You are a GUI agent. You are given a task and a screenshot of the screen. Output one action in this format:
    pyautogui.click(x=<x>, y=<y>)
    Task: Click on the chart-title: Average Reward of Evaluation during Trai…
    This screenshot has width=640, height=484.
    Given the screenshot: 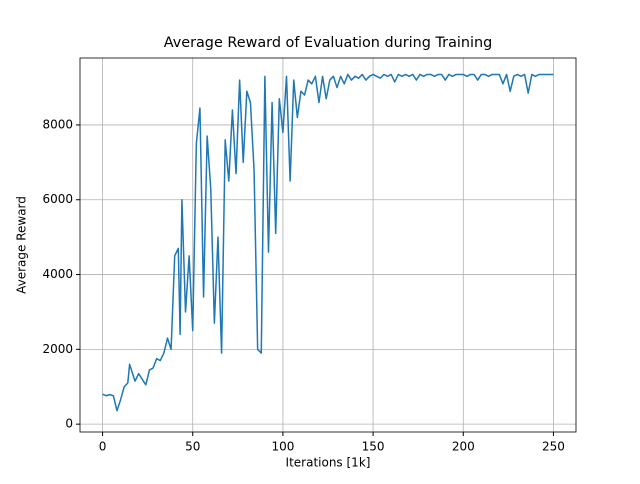 What is the action you would take?
    pyautogui.click(x=328, y=43)
    